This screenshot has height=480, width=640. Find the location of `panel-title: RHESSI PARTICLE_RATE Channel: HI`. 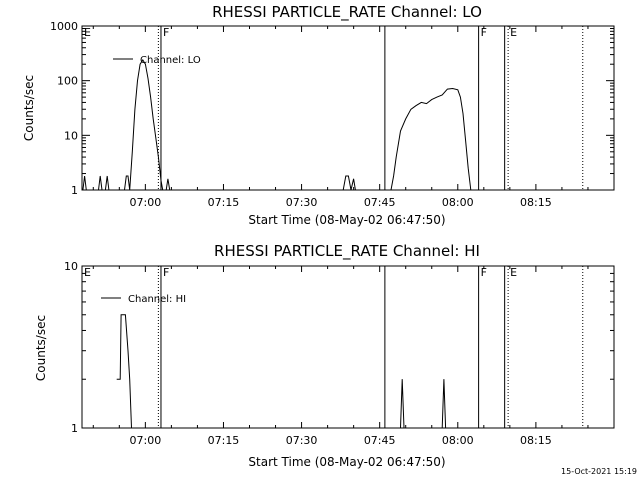

panel-title: RHESSI PARTICLE_RATE Channel: HI is located at coordinates (347, 251).